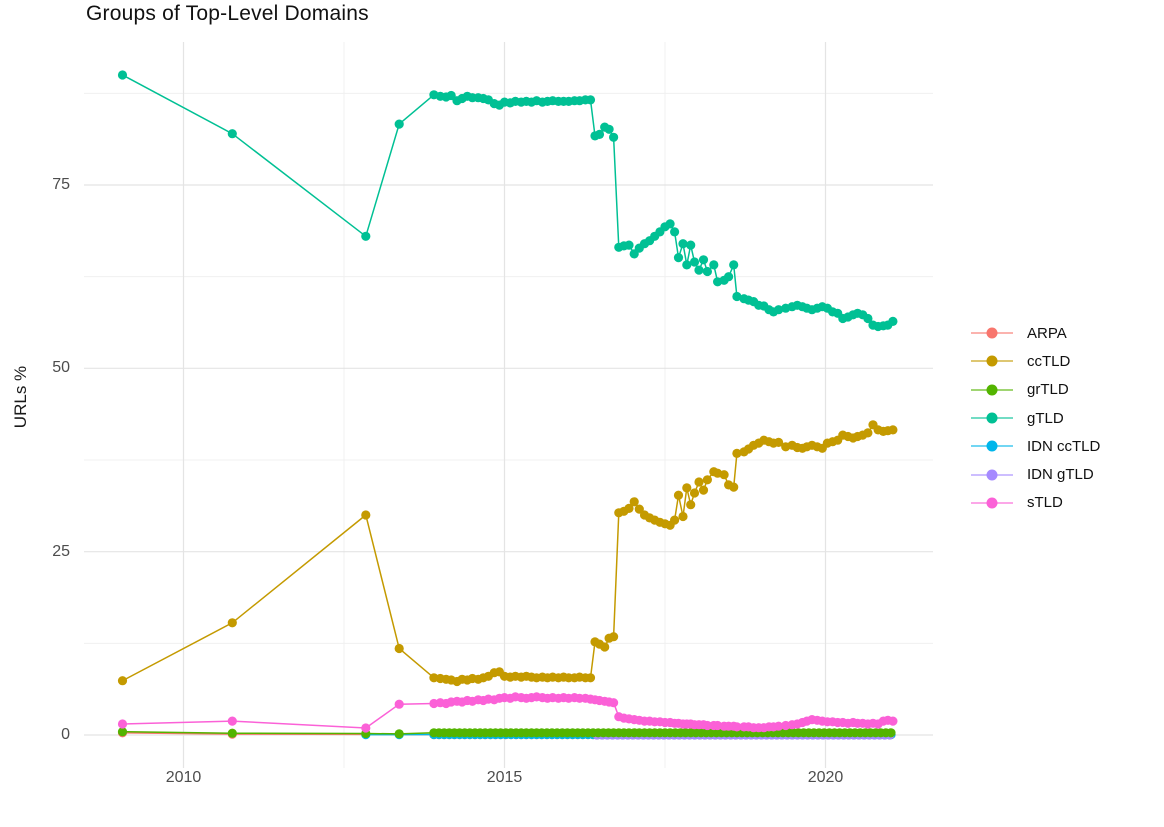 Image resolution: width=1164 pixels, height=827 pixels. I want to click on legend-item-cctld: ccTLD, so click(1034, 361).